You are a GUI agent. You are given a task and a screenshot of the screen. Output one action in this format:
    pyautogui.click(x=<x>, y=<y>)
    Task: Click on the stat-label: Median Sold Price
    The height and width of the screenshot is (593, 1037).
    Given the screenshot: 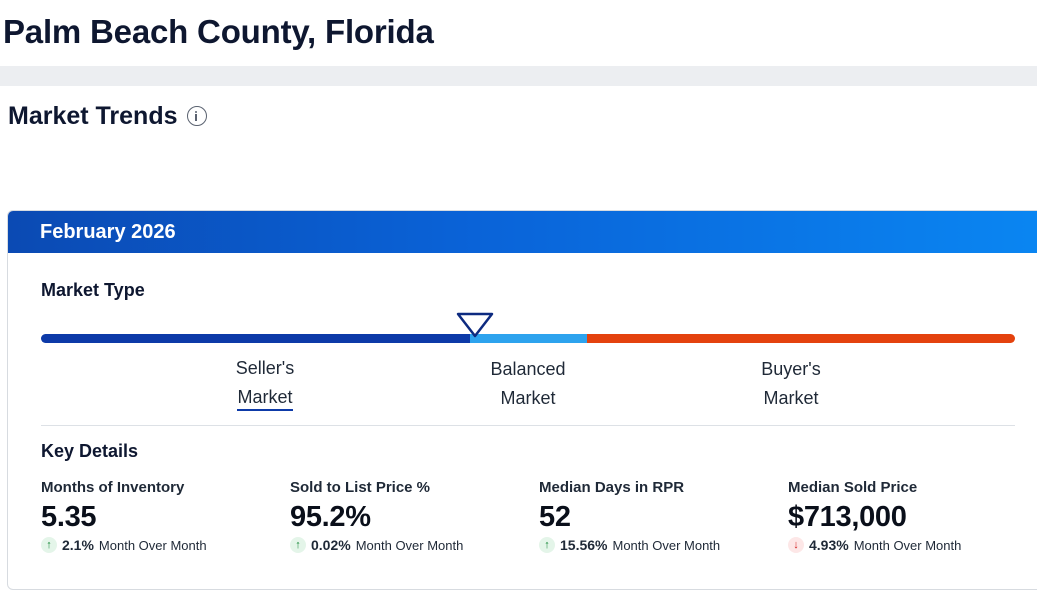 What is the action you would take?
    pyautogui.click(x=853, y=487)
    